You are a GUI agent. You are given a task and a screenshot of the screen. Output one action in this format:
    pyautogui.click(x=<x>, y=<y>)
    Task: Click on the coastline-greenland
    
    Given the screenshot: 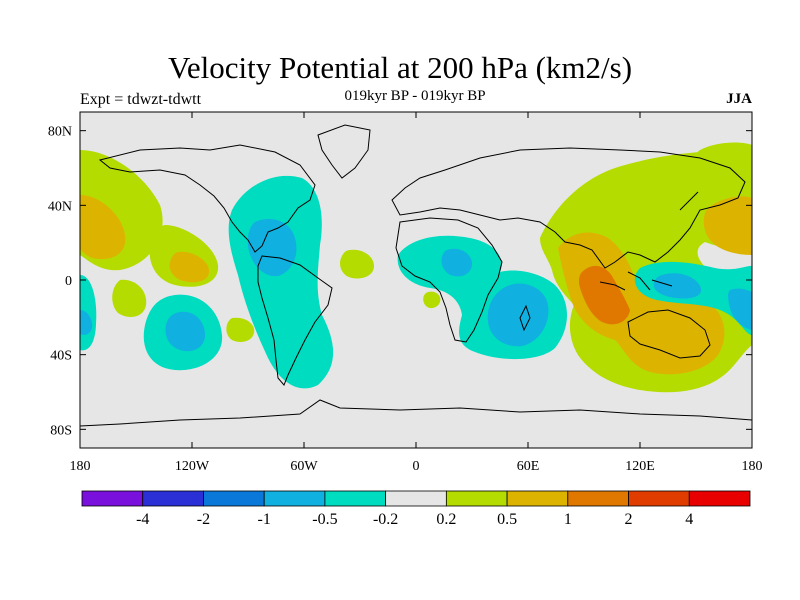 What is the action you would take?
    pyautogui.click(x=344, y=151)
    